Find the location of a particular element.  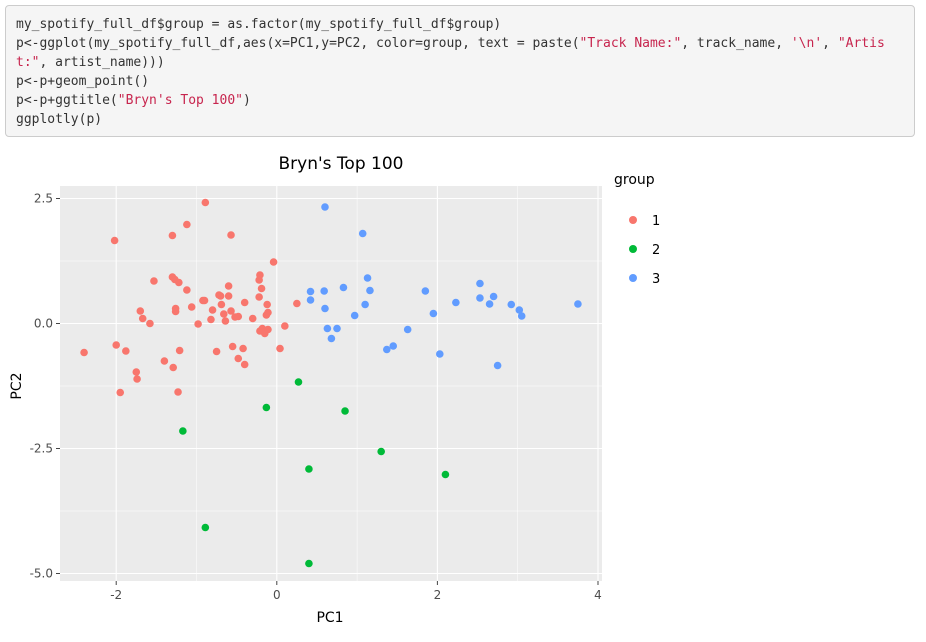

legend-marker is located at coordinates (633, 220).